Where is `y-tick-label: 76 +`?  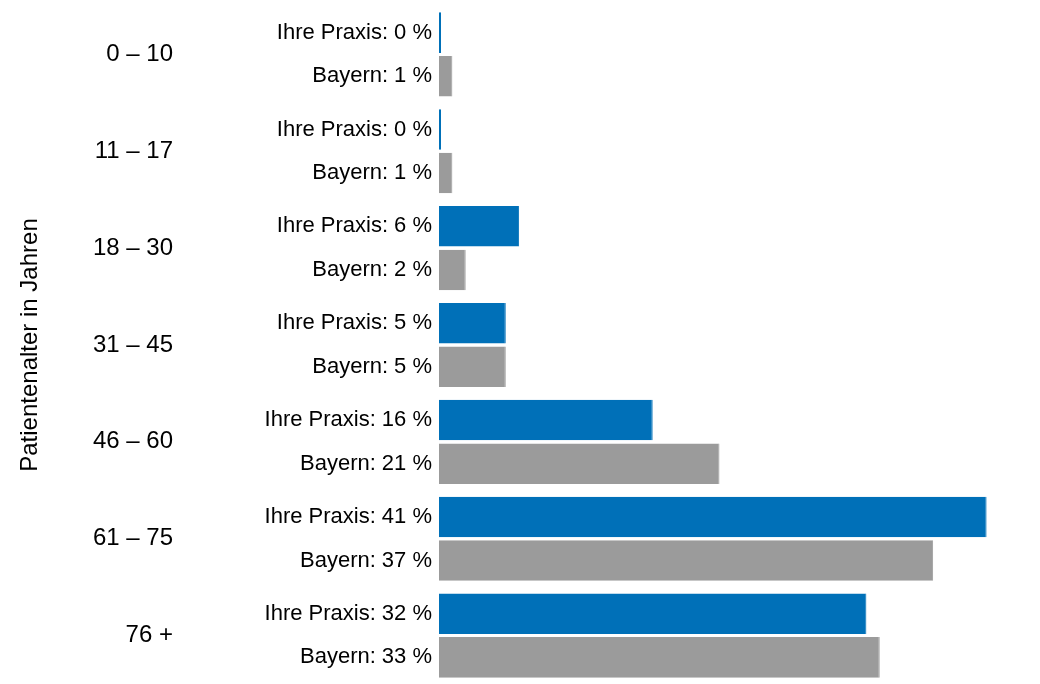
y-tick-label: 76 + is located at coordinates (149, 634).